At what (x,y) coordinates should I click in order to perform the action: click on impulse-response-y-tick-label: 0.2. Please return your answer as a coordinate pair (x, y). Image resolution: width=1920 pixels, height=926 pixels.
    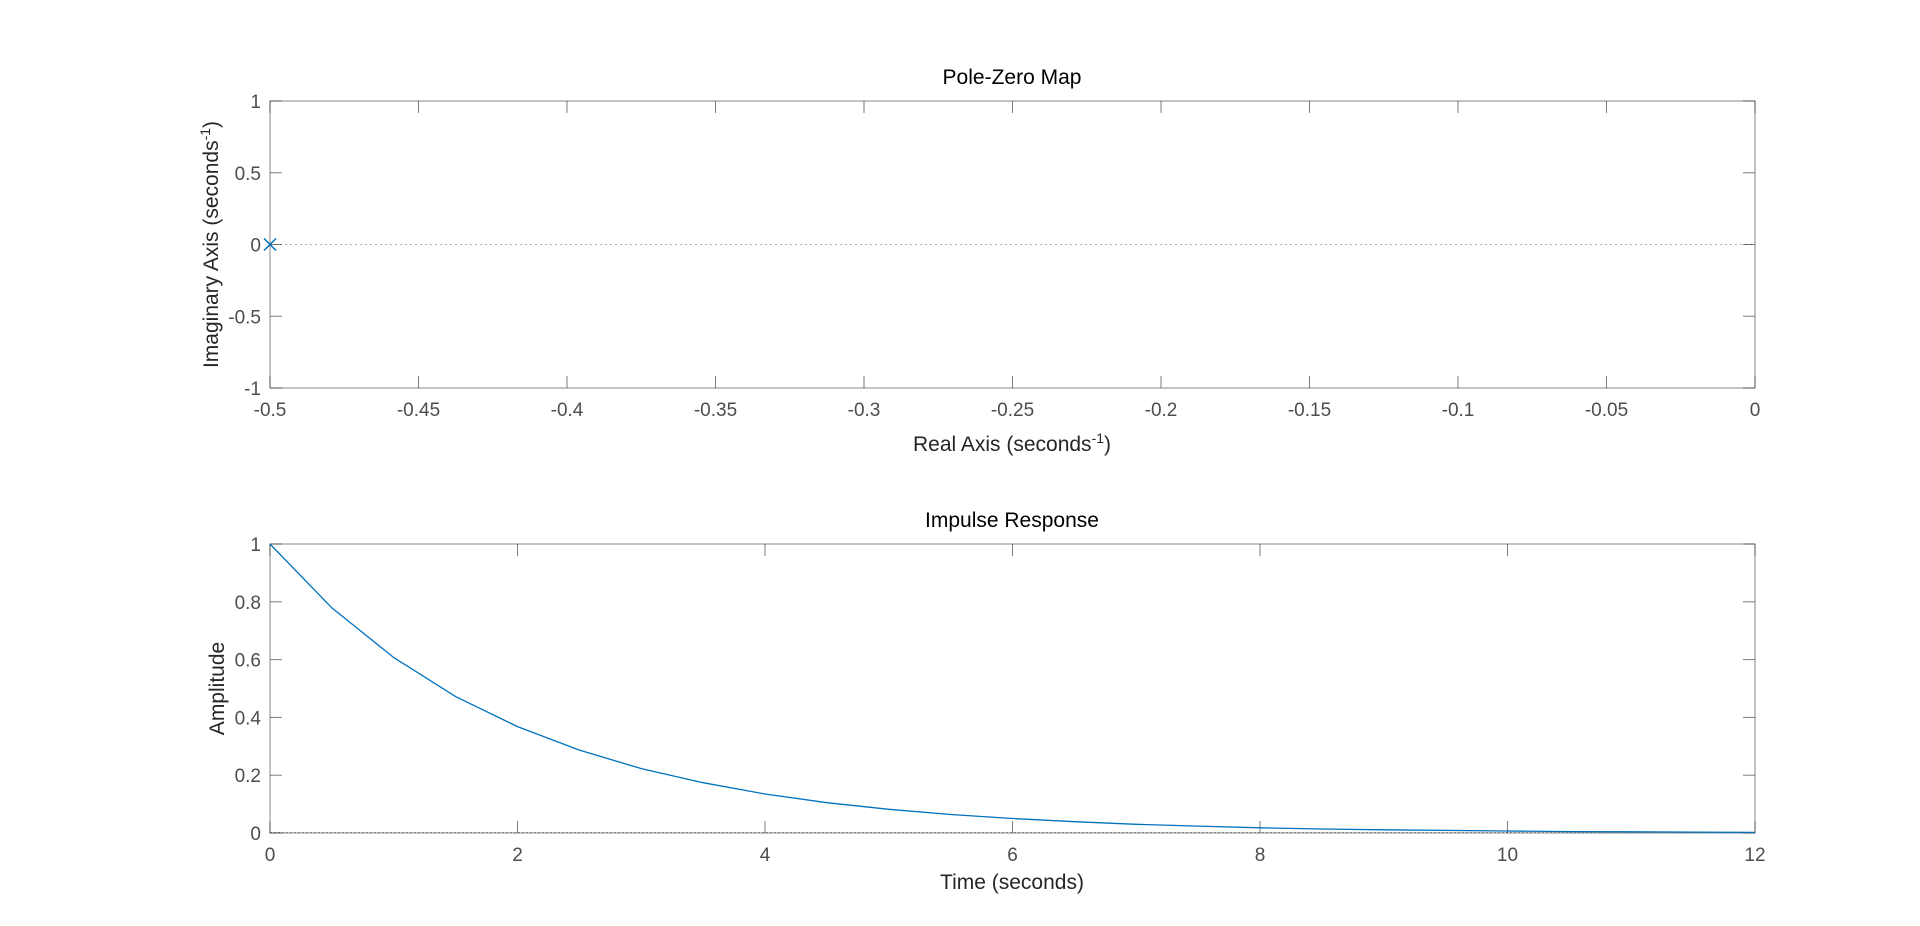
    Looking at the image, I should click on (248, 776).